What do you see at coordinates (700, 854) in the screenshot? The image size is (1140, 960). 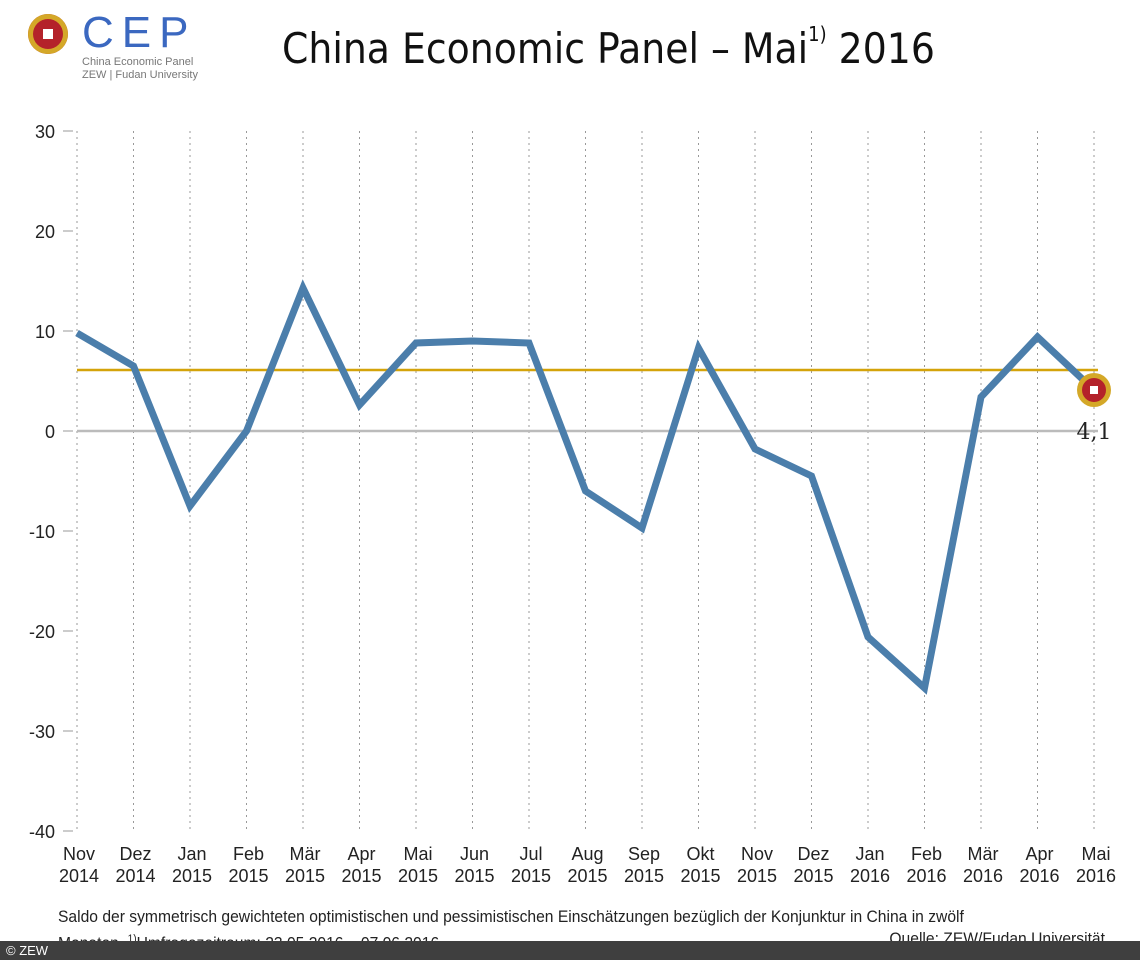 I see `x-tick-month: Okt` at bounding box center [700, 854].